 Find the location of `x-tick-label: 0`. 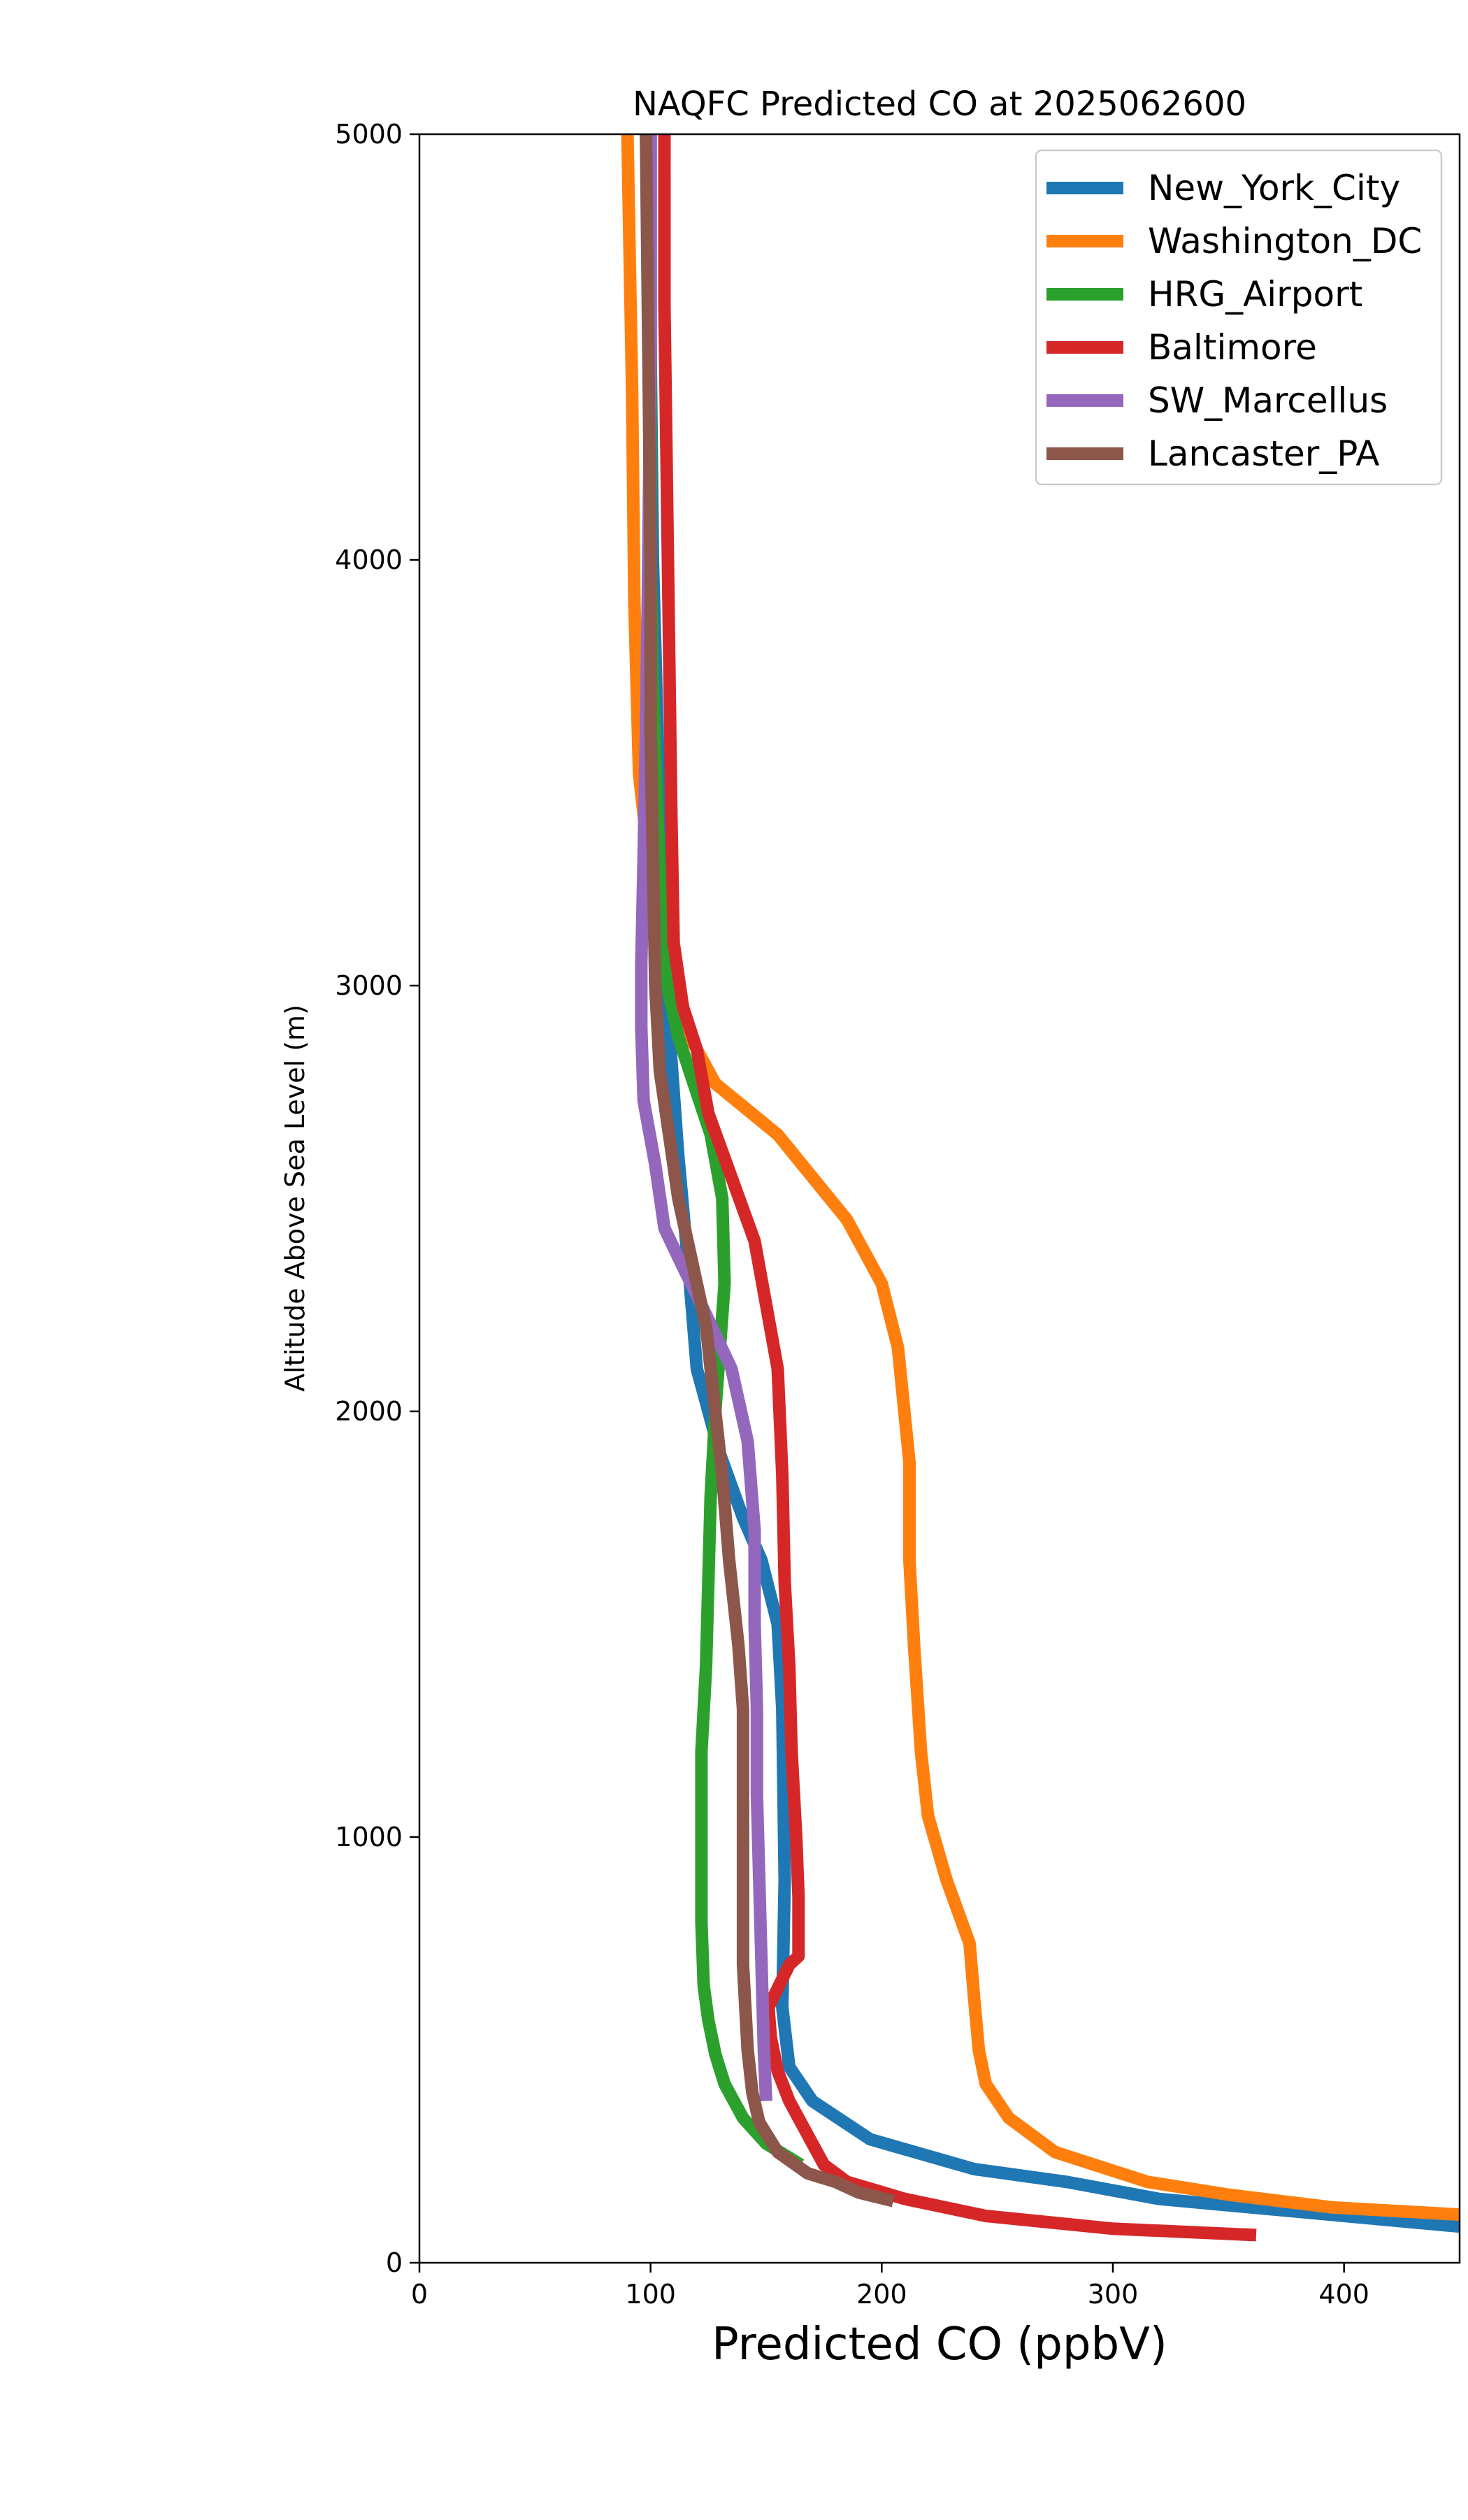

x-tick-label: 0 is located at coordinates (419, 2294).